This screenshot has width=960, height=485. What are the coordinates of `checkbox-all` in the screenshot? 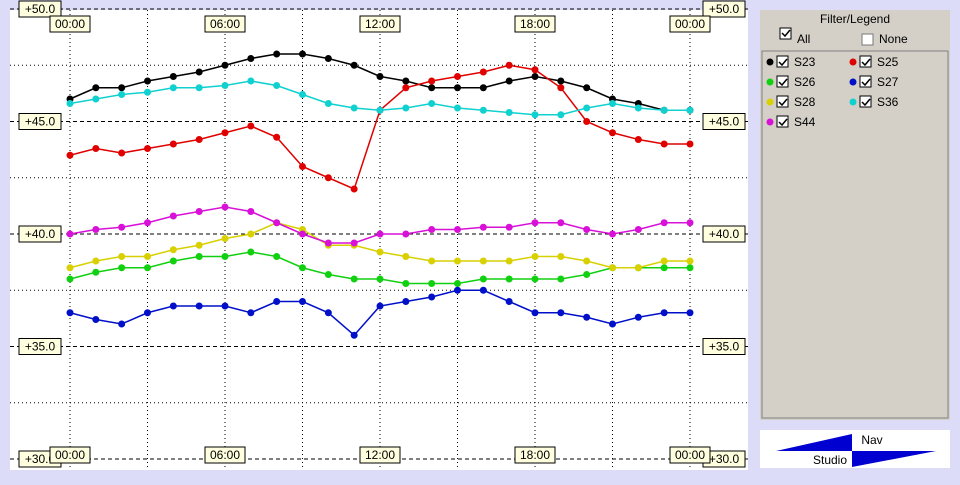 It's located at (785, 33).